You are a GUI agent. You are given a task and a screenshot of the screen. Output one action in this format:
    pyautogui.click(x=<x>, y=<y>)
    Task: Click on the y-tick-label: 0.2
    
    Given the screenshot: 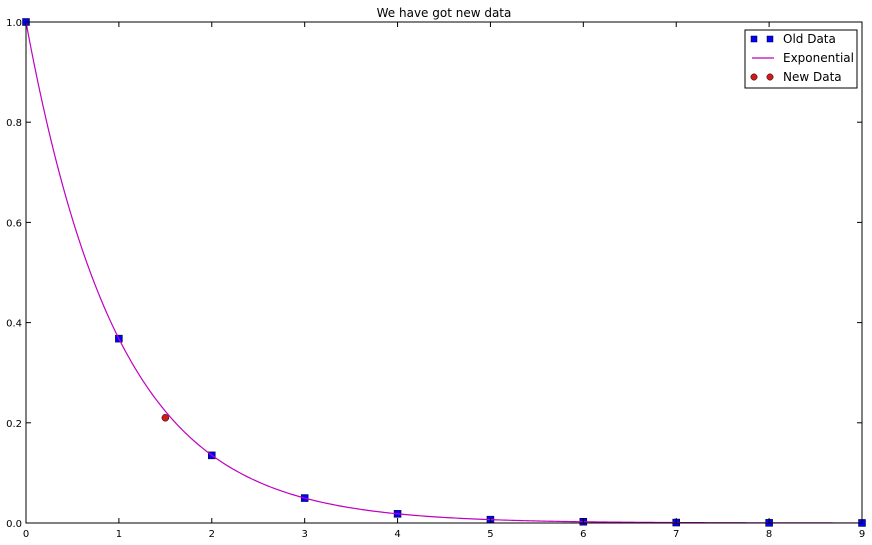 What is the action you would take?
    pyautogui.click(x=14, y=424)
    